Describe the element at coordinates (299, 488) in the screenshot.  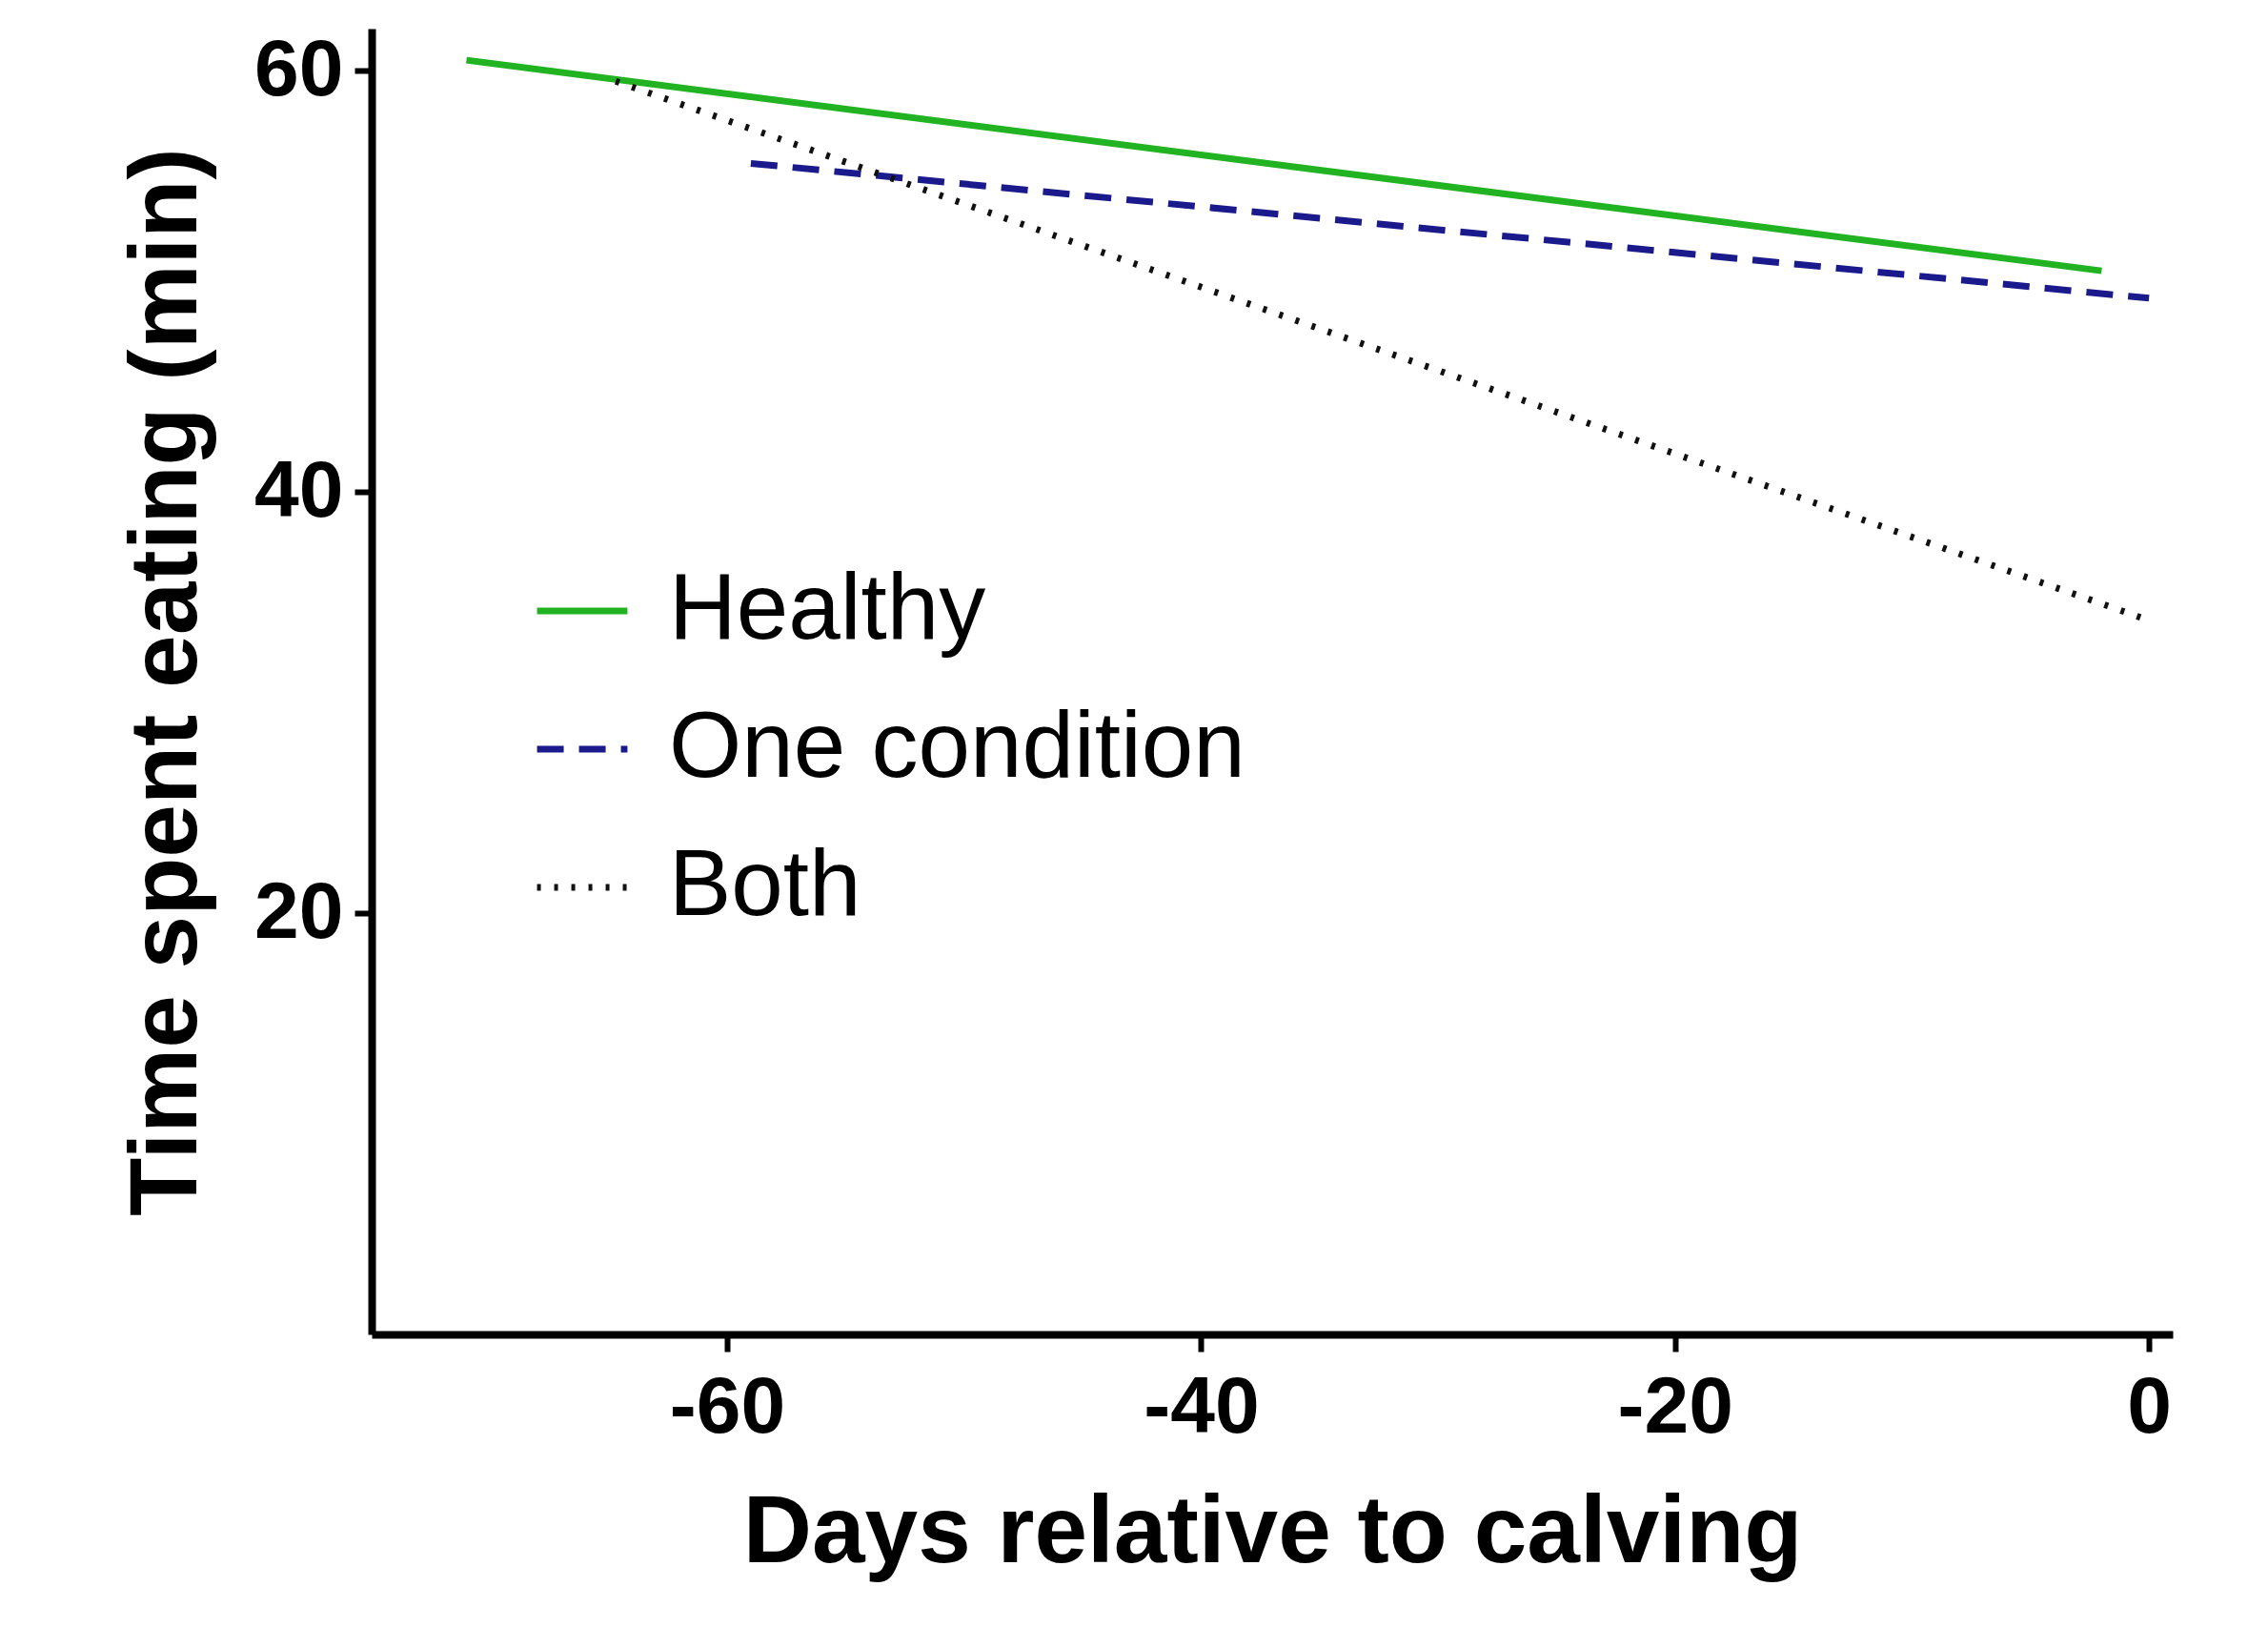
I see `y-tick-label: 40` at that location.